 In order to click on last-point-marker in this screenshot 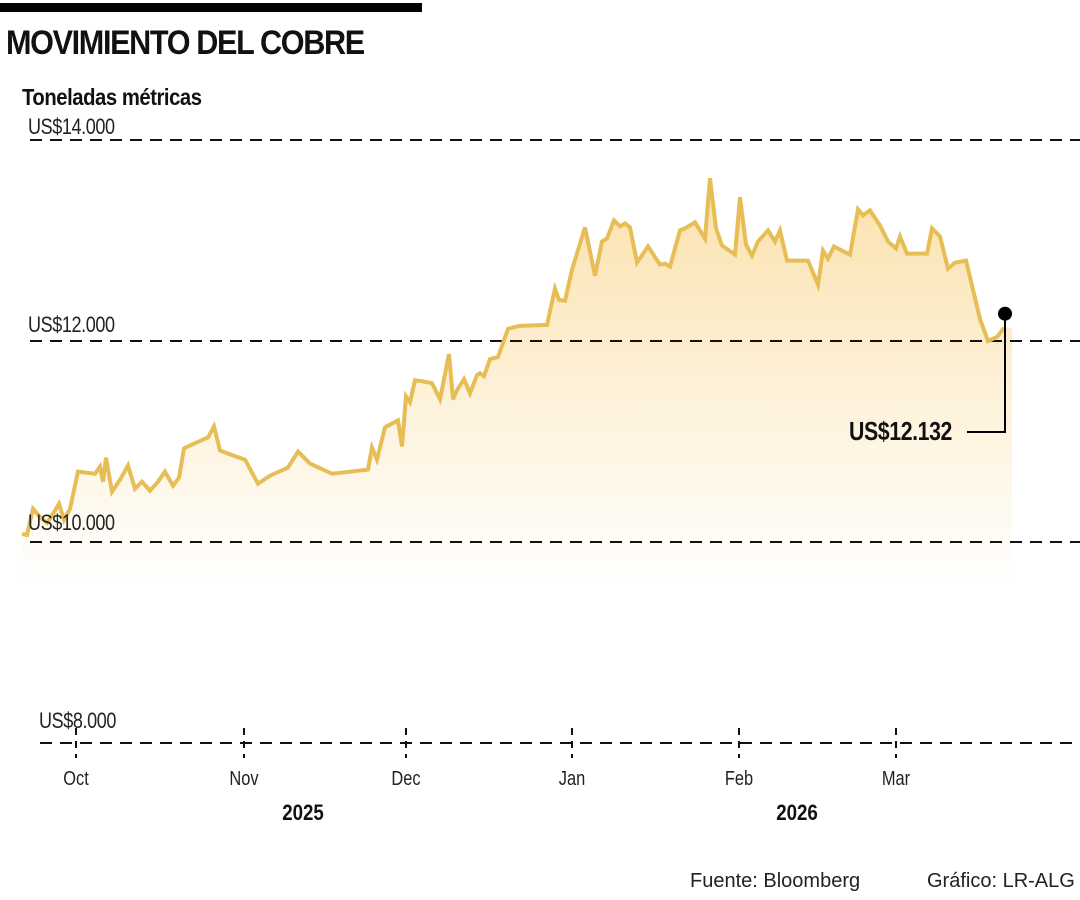, I will do `click(1005, 313)`.